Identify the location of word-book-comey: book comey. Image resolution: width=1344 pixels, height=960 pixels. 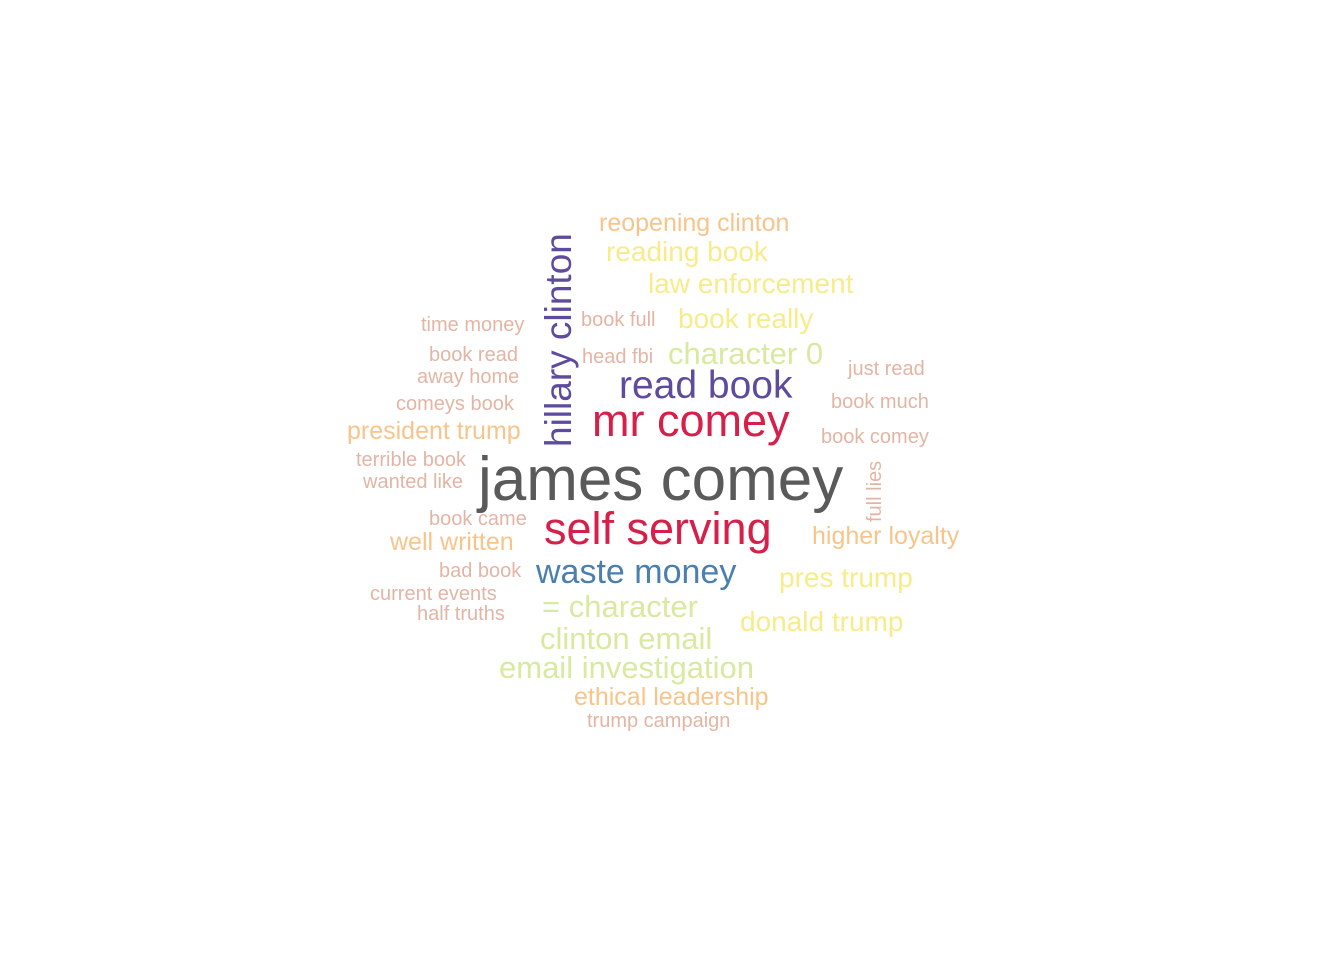
(875, 437).